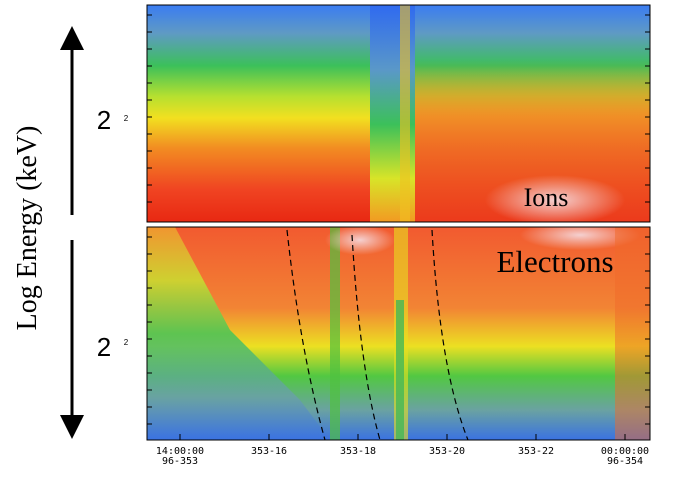 The image size is (681, 479). What do you see at coordinates (546, 197) in the screenshot?
I see `panel-label: Ions` at bounding box center [546, 197].